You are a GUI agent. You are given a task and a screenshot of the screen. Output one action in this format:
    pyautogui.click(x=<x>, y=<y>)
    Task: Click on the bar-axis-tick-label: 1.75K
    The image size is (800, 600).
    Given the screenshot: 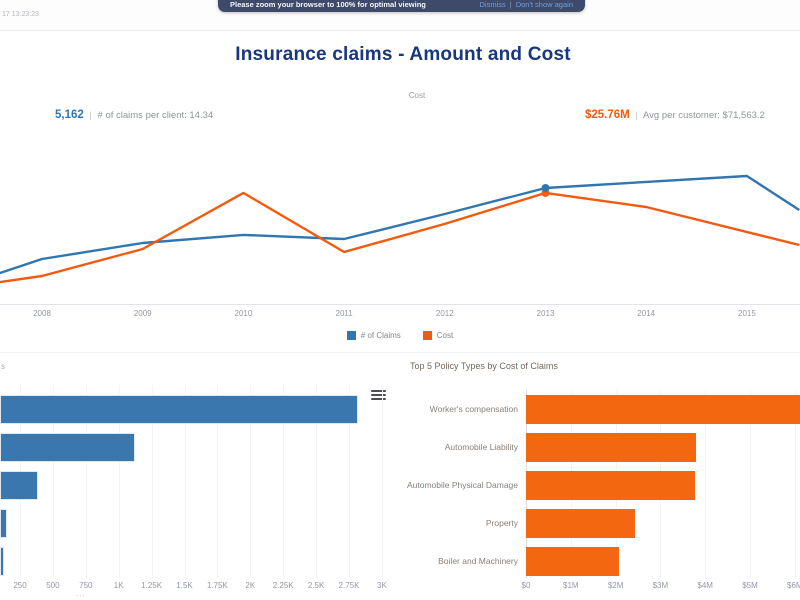 What is the action you would take?
    pyautogui.click(x=217, y=585)
    